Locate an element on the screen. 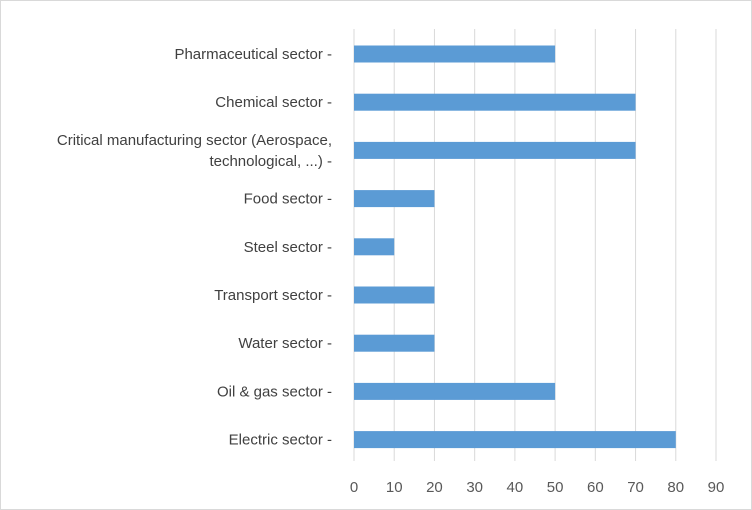 The width and height of the screenshot is (752, 510). category-label: Transport sector - is located at coordinates (273, 295).